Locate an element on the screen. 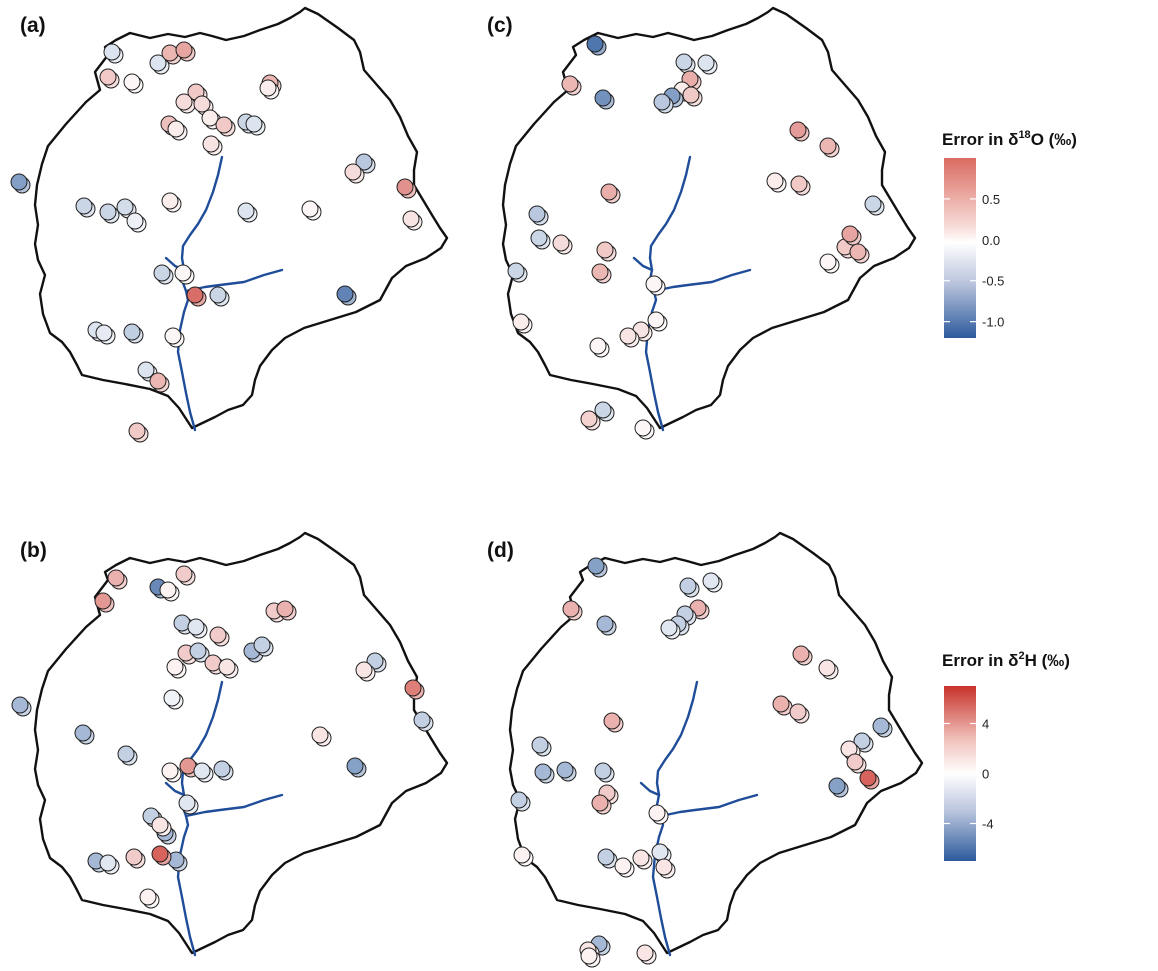 The image size is (1158, 971). legend-tick-label: -1.0 is located at coordinates (993, 322).